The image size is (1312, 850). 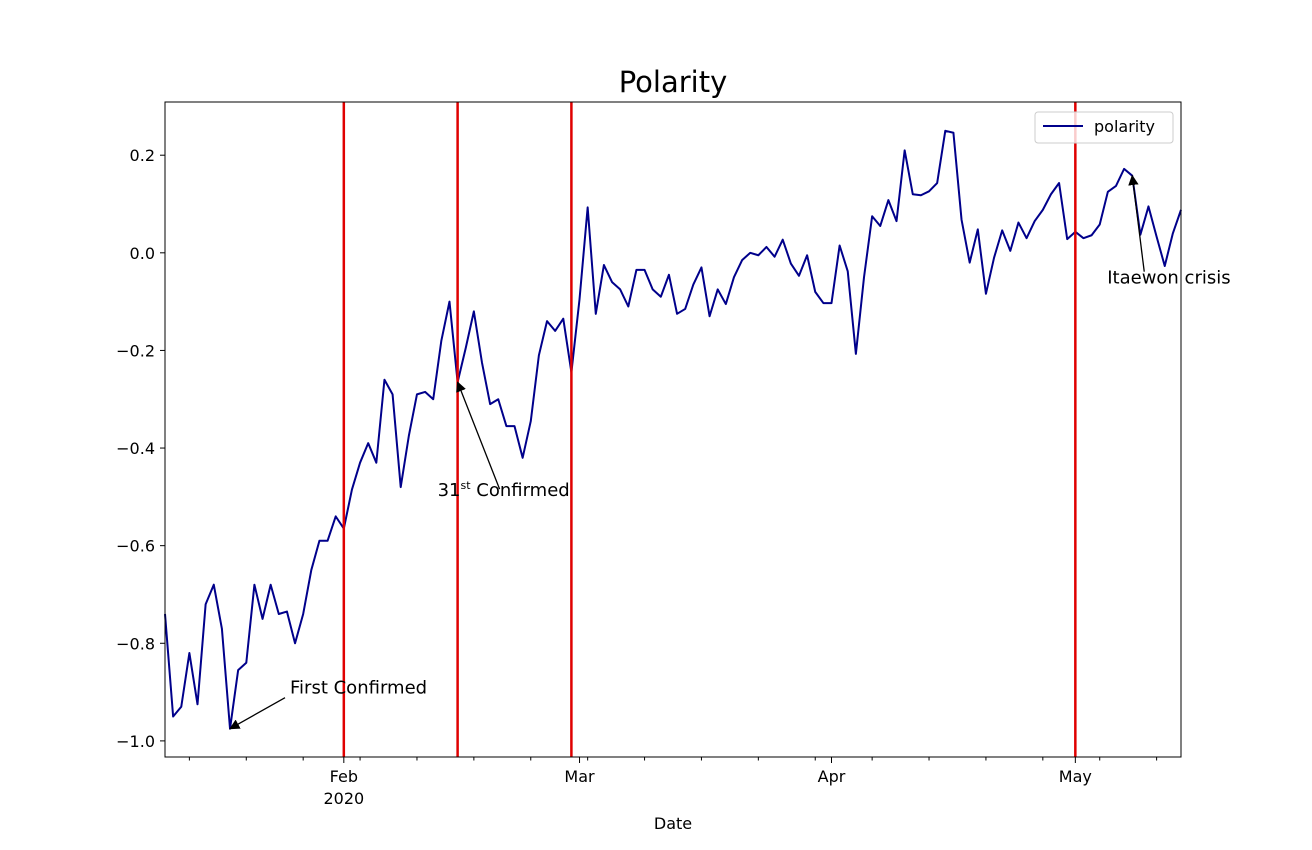 I want to click on x-axis-label: Date, so click(x=673, y=823).